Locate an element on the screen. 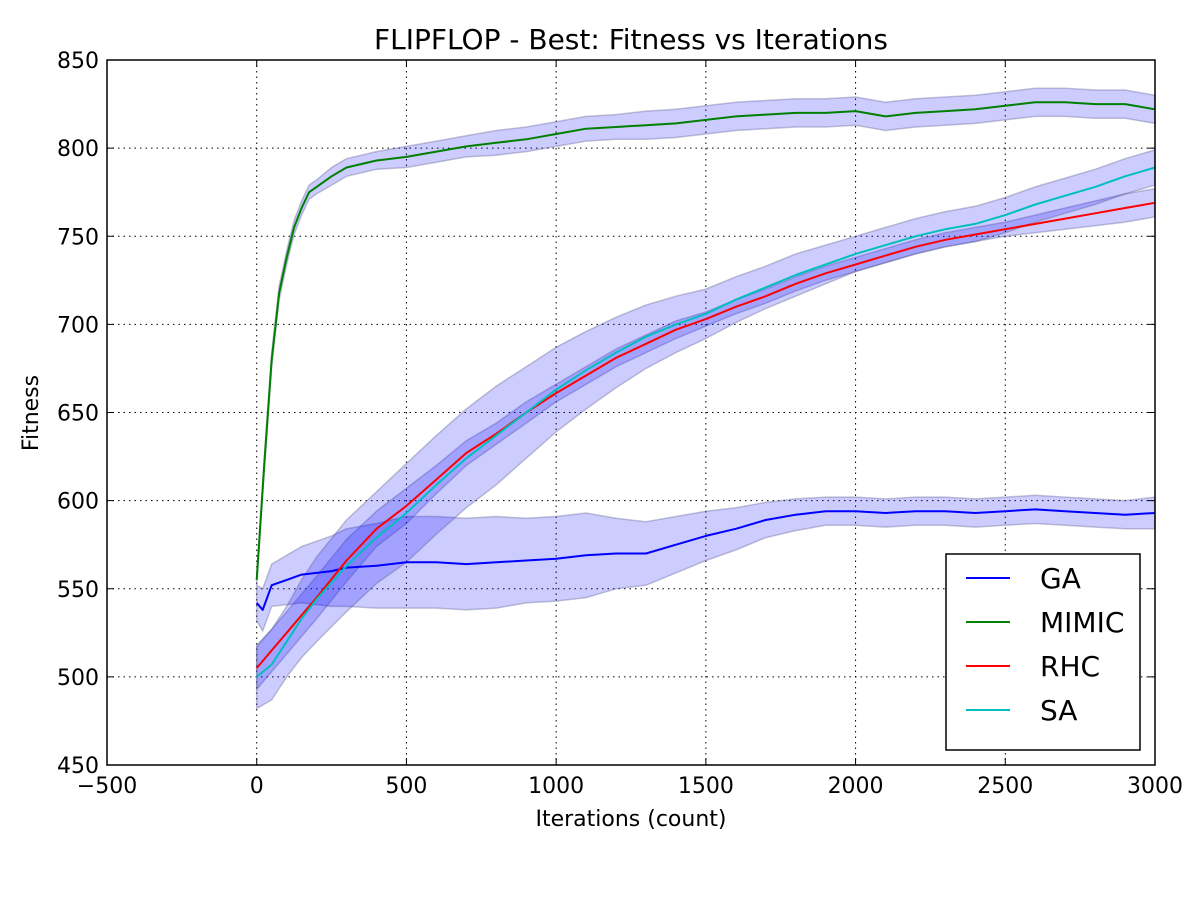  line-ga is located at coordinates (705, 559).